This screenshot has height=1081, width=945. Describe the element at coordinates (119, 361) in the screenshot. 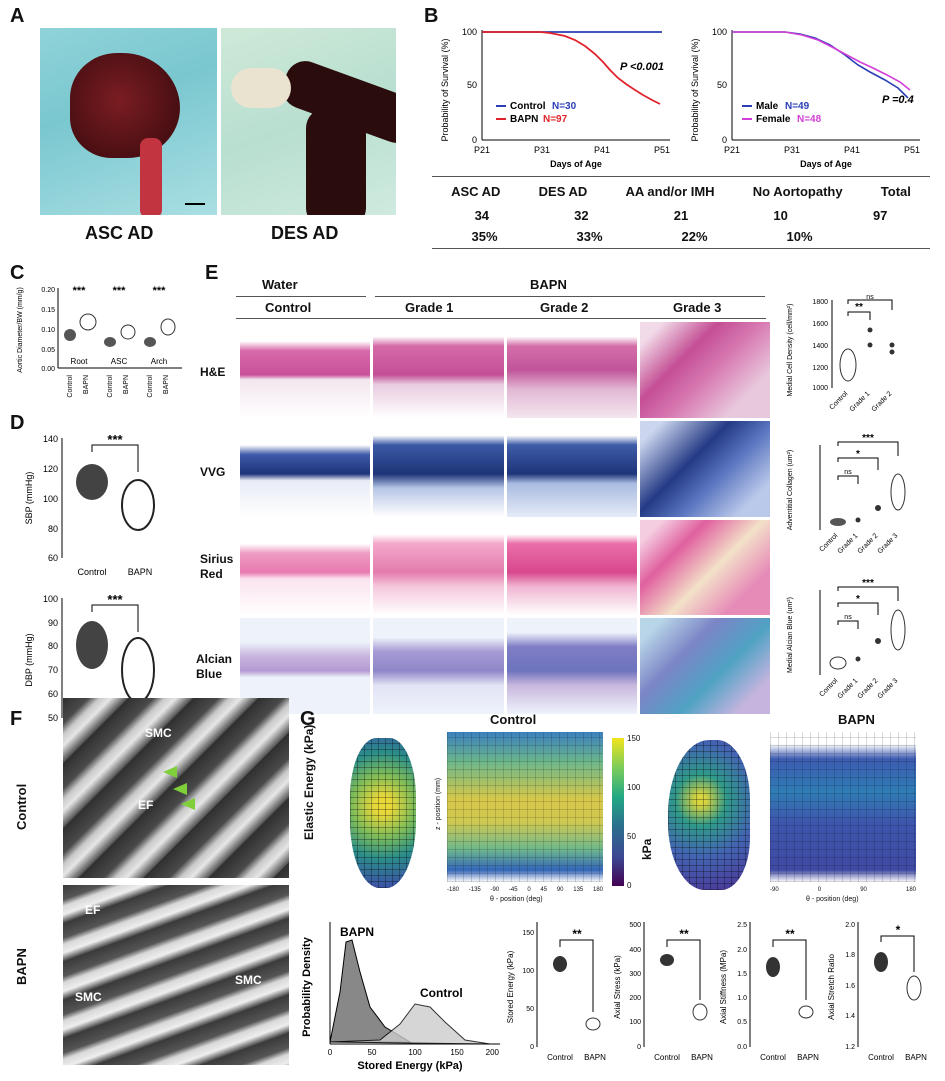

I see `group-asc: ASC` at that location.